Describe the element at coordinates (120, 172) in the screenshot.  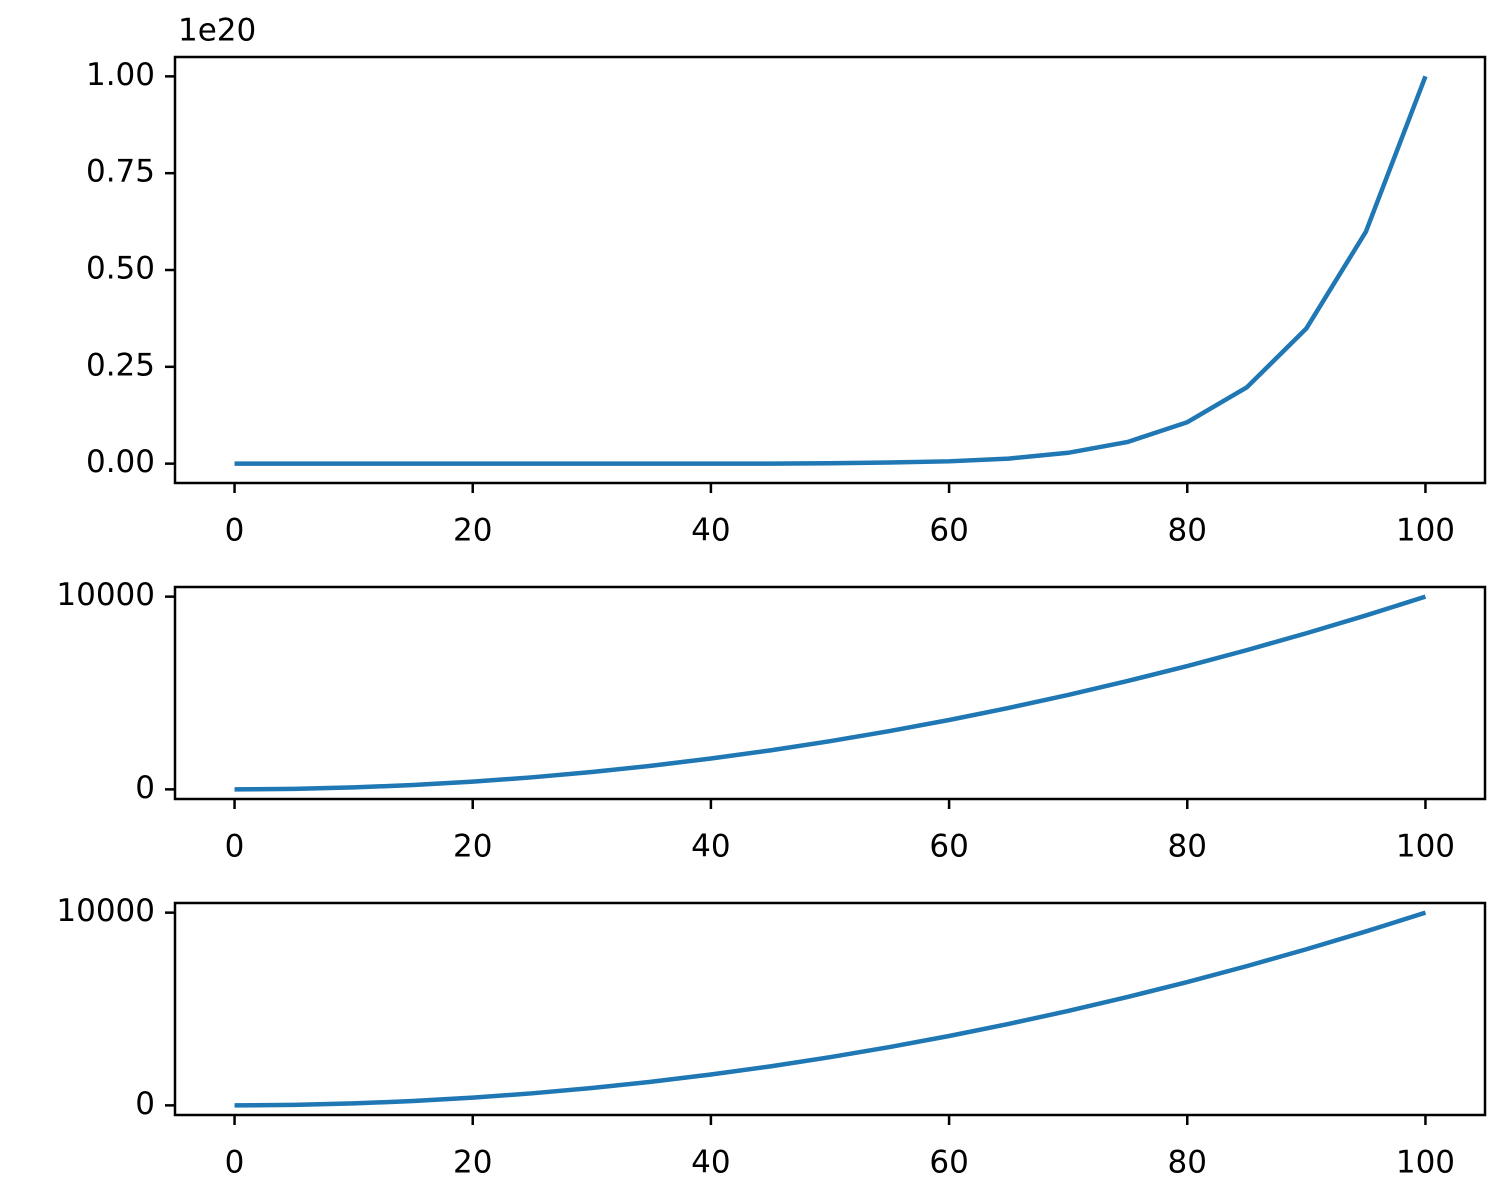
I see `y-tick-label: 0.75` at that location.